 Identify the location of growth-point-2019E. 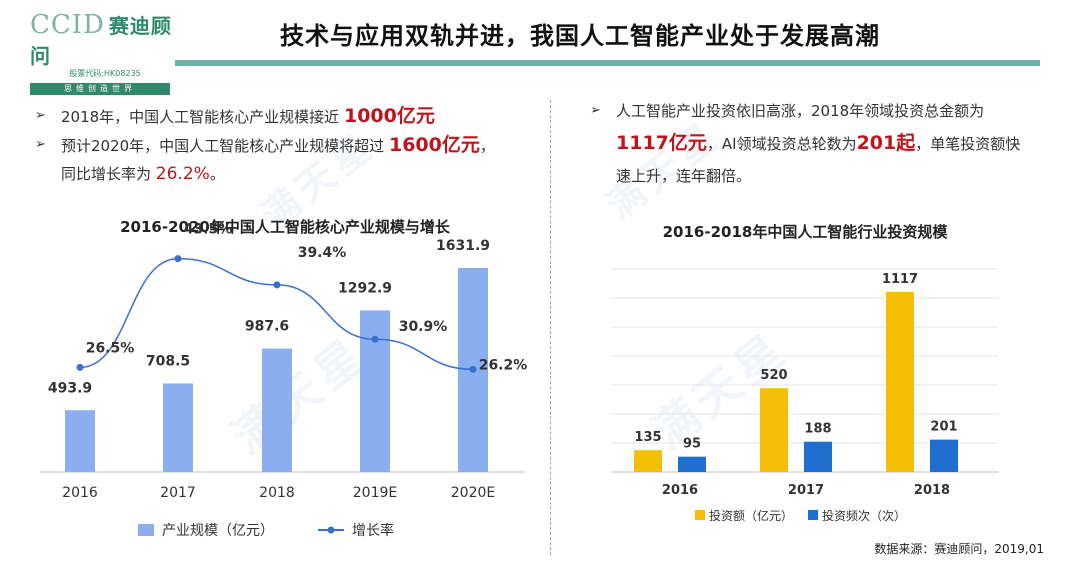
(375, 339).